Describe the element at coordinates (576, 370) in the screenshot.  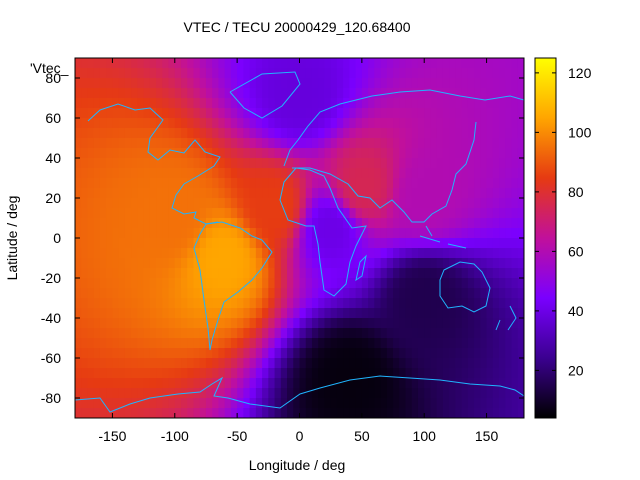
I see `colorbar-tick-label: 20` at that location.